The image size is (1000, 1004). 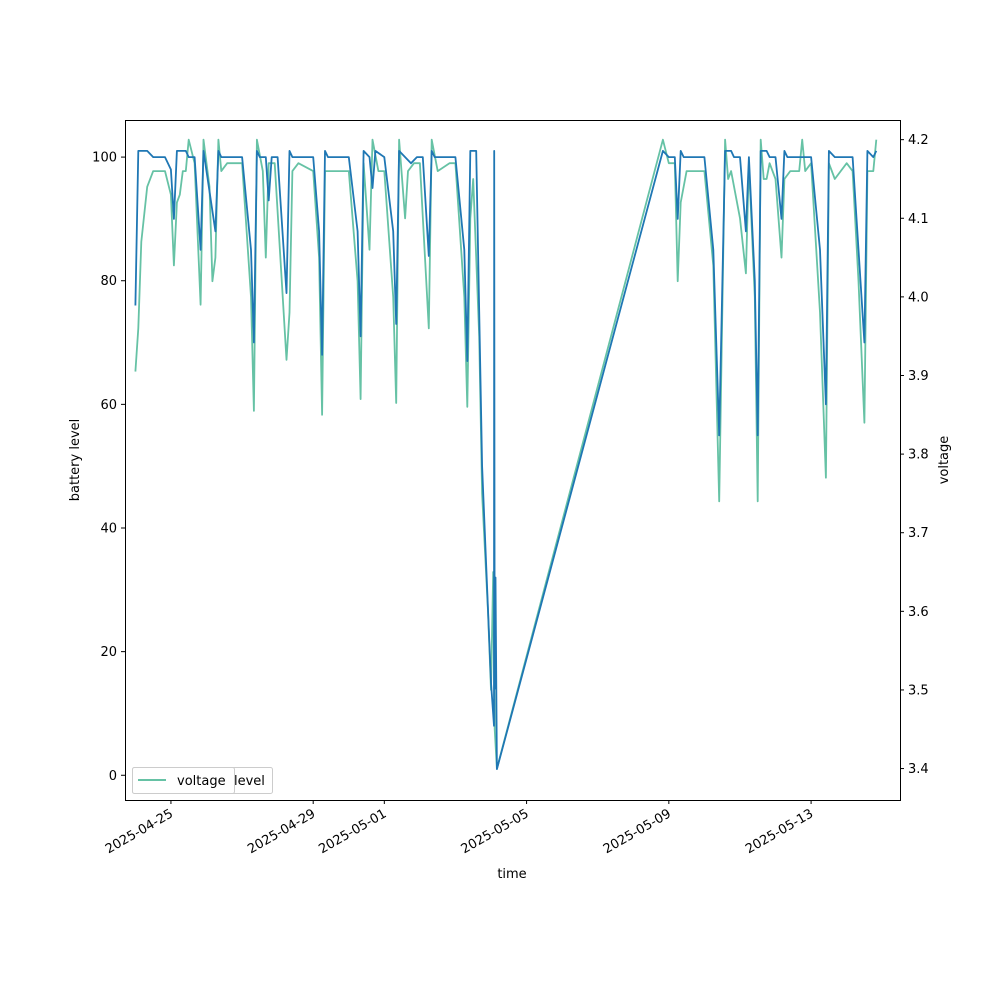 I want to click on legend-voltage-label: voltage, so click(x=201, y=781).